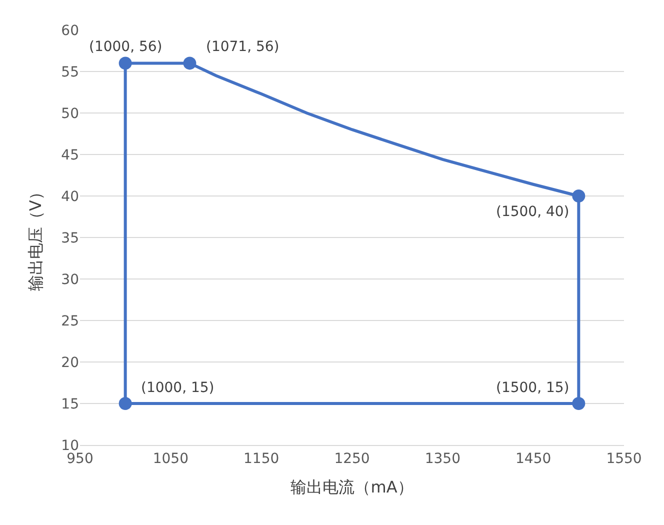 Image resolution: width=664 pixels, height=525 pixels. What do you see at coordinates (70, 362) in the screenshot?
I see `y-tick-label: 20` at bounding box center [70, 362].